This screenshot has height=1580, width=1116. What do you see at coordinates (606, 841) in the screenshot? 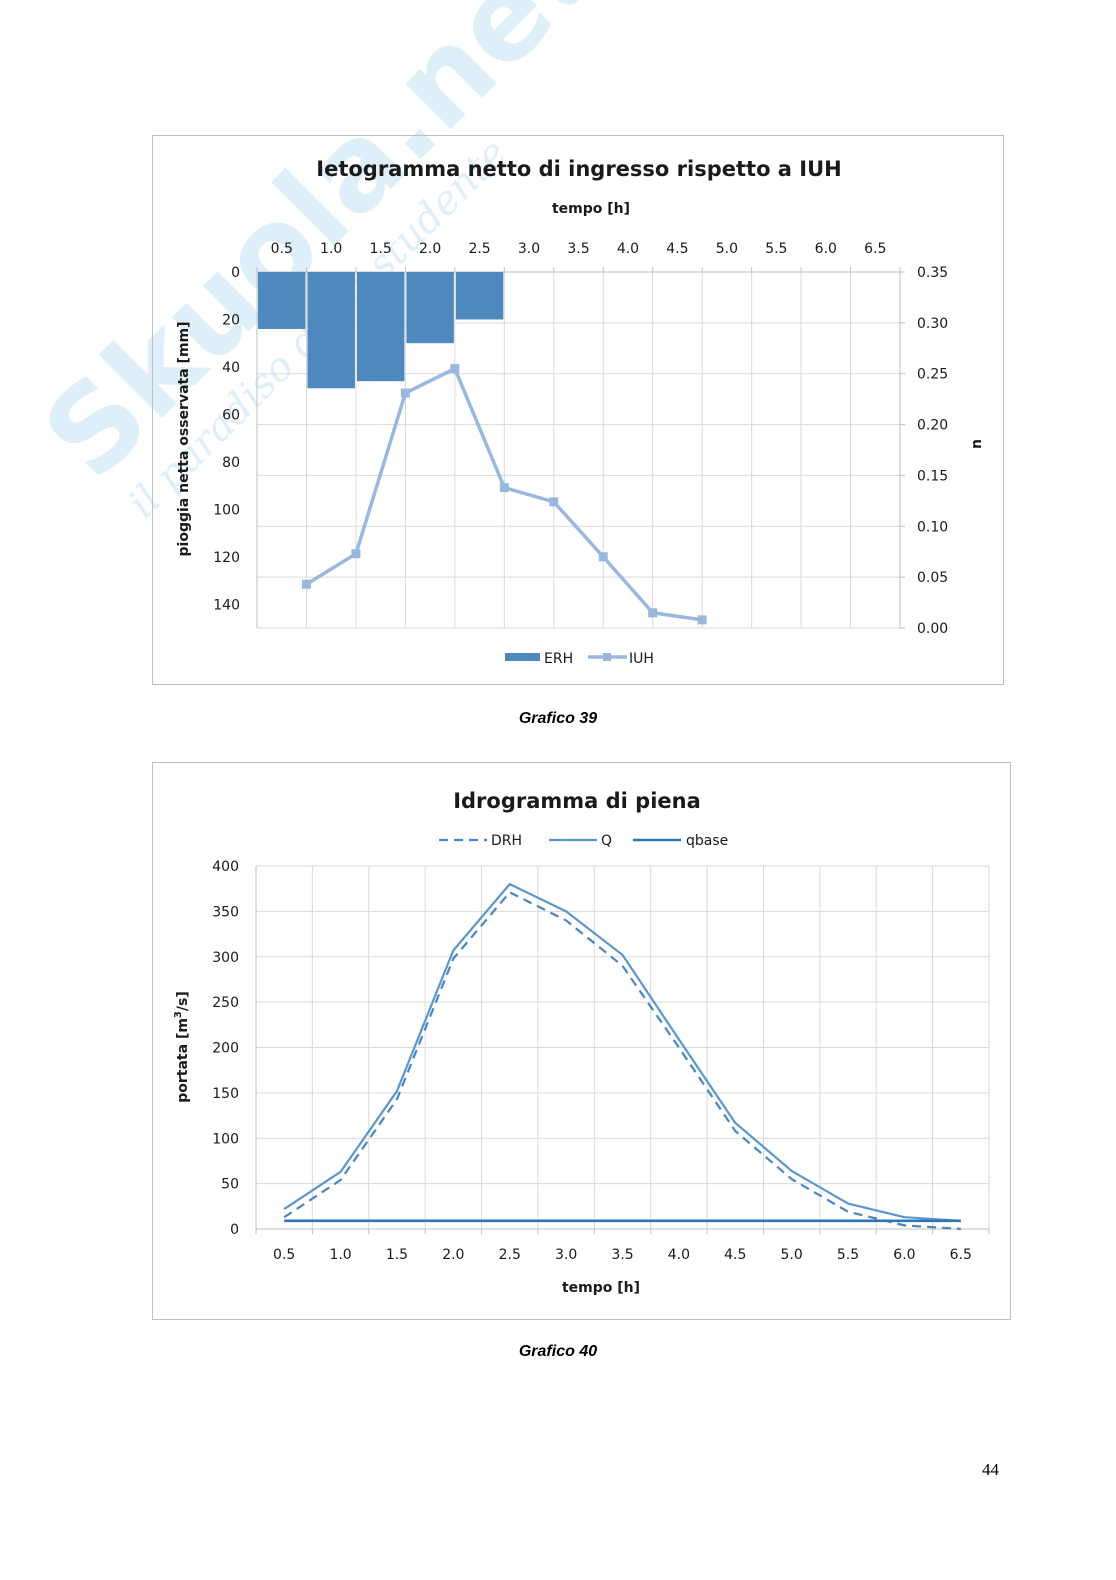
I see `legend-q-label: Q` at bounding box center [606, 841].